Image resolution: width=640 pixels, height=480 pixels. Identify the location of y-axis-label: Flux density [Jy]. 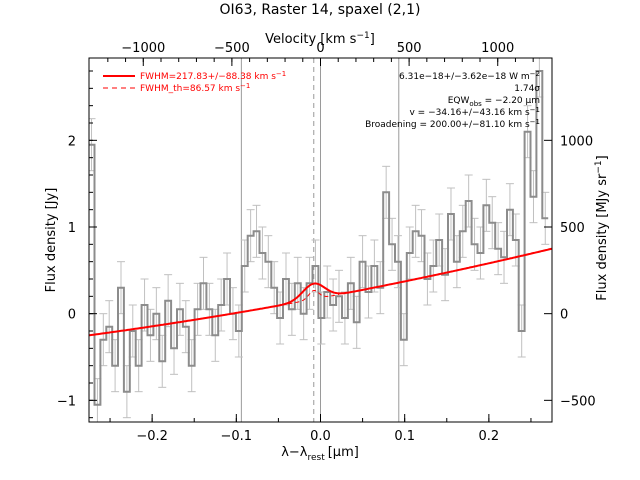
(51, 240).